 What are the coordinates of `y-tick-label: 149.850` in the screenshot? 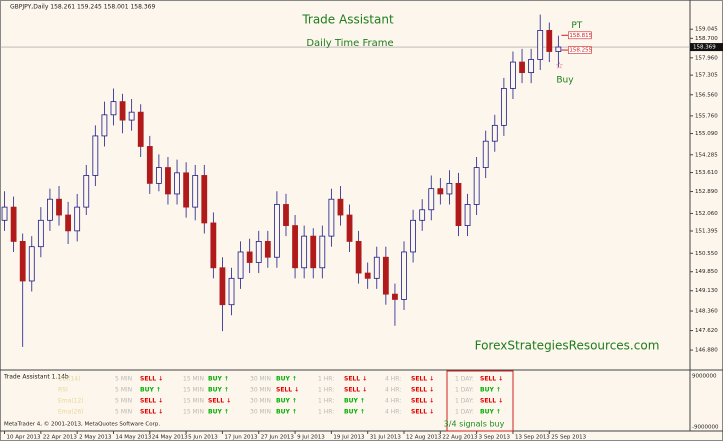 It's located at (706, 272).